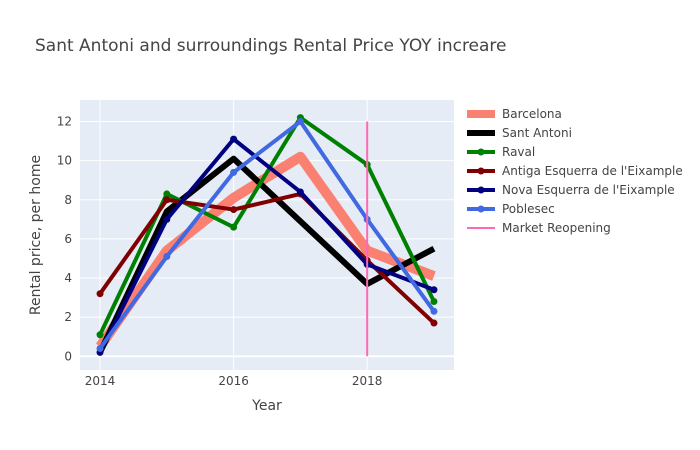  I want to click on y-axis-title: Rental price, per home, so click(36, 235).